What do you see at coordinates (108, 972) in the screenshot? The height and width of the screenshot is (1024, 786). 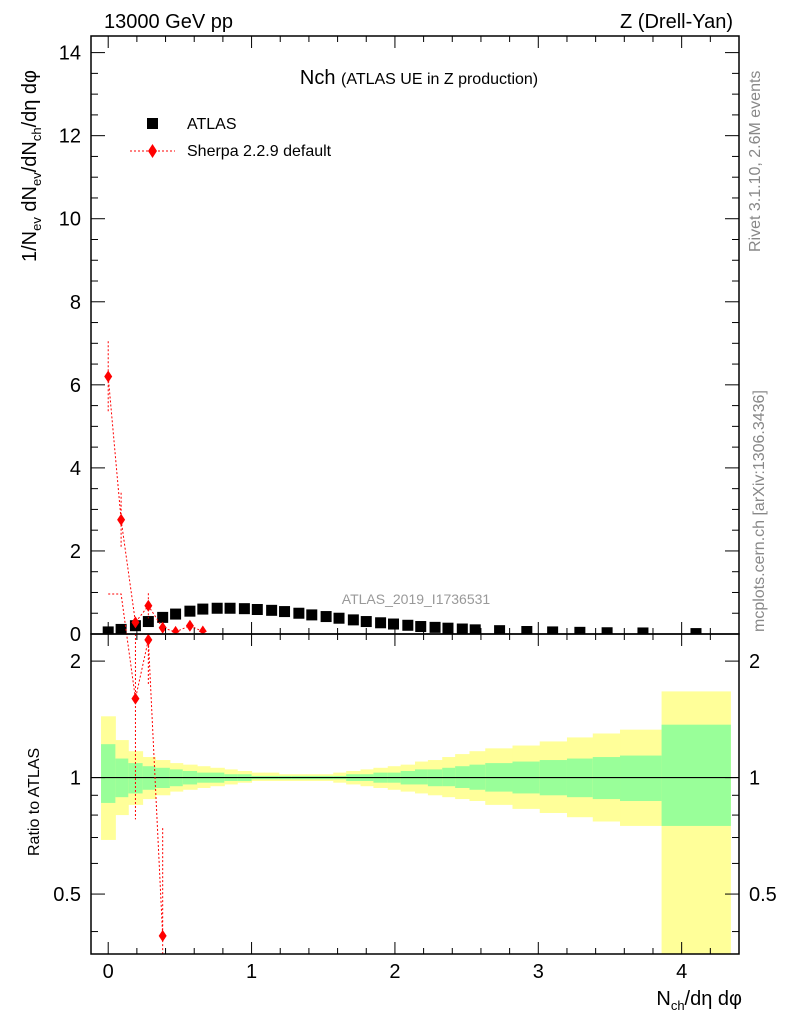 I see `x-tick-label: 0` at bounding box center [108, 972].